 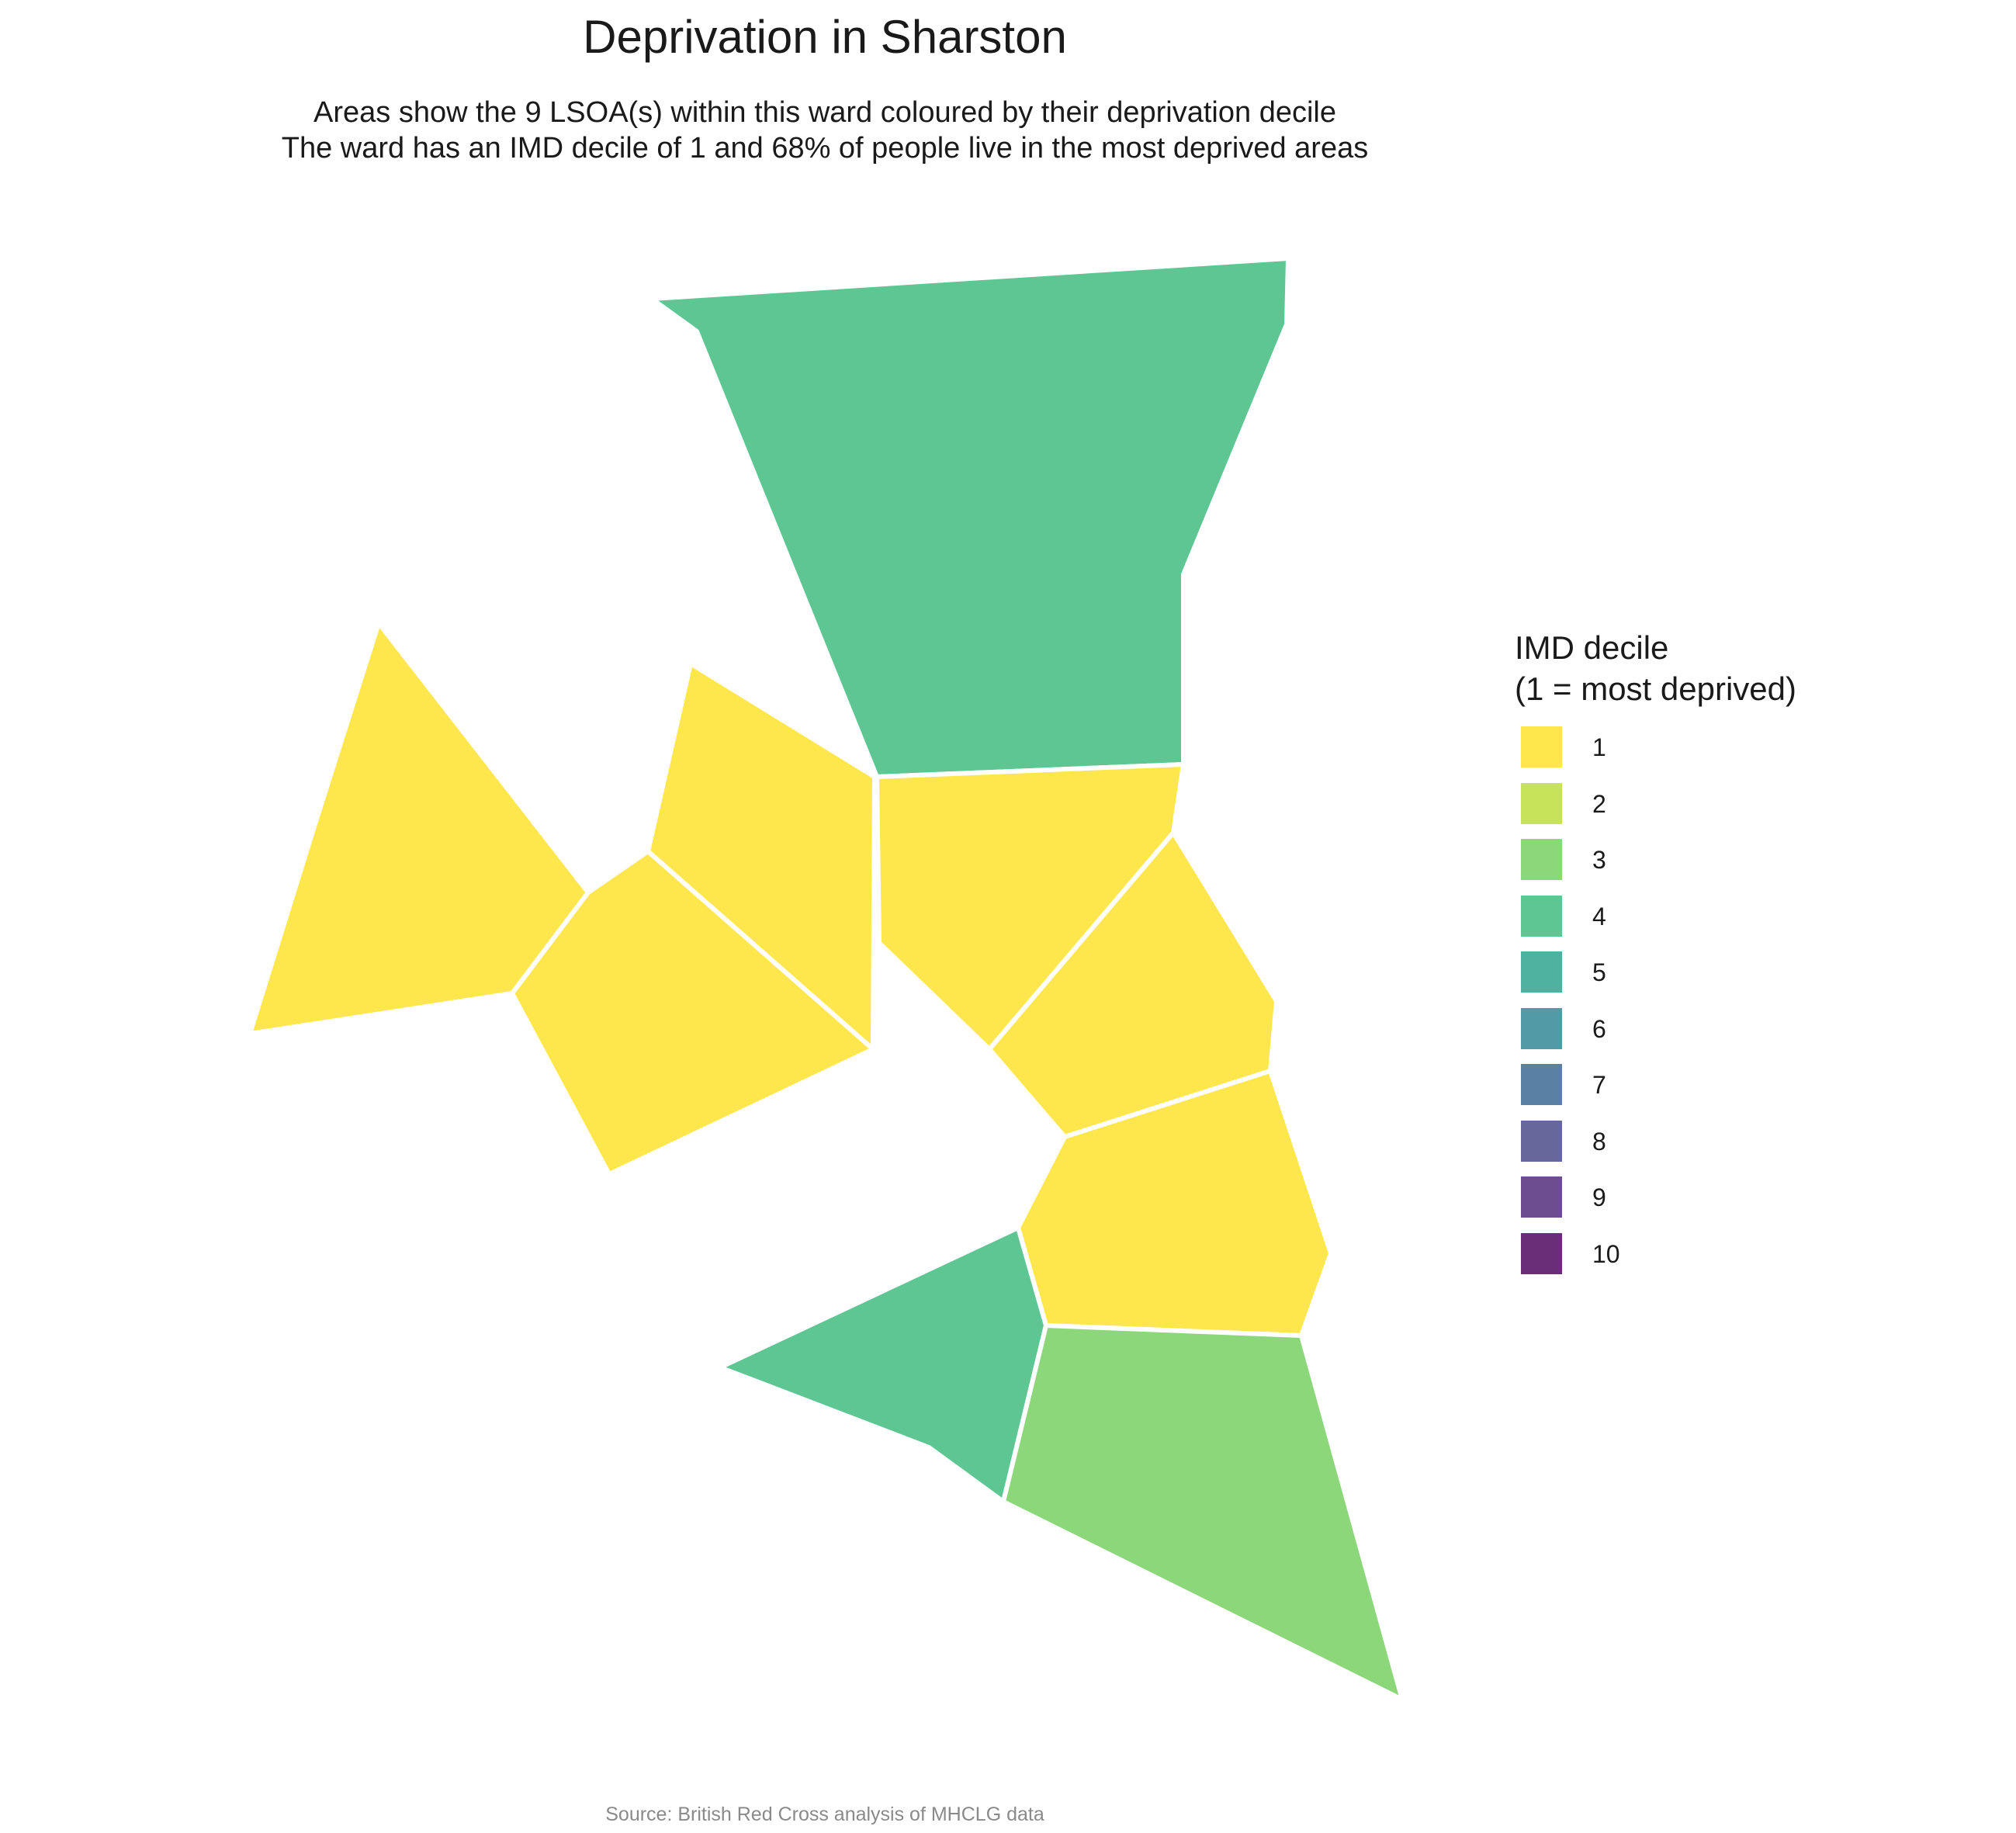 What do you see at coordinates (1656, 754) in the screenshot?
I see `legend-item-1: 1` at bounding box center [1656, 754].